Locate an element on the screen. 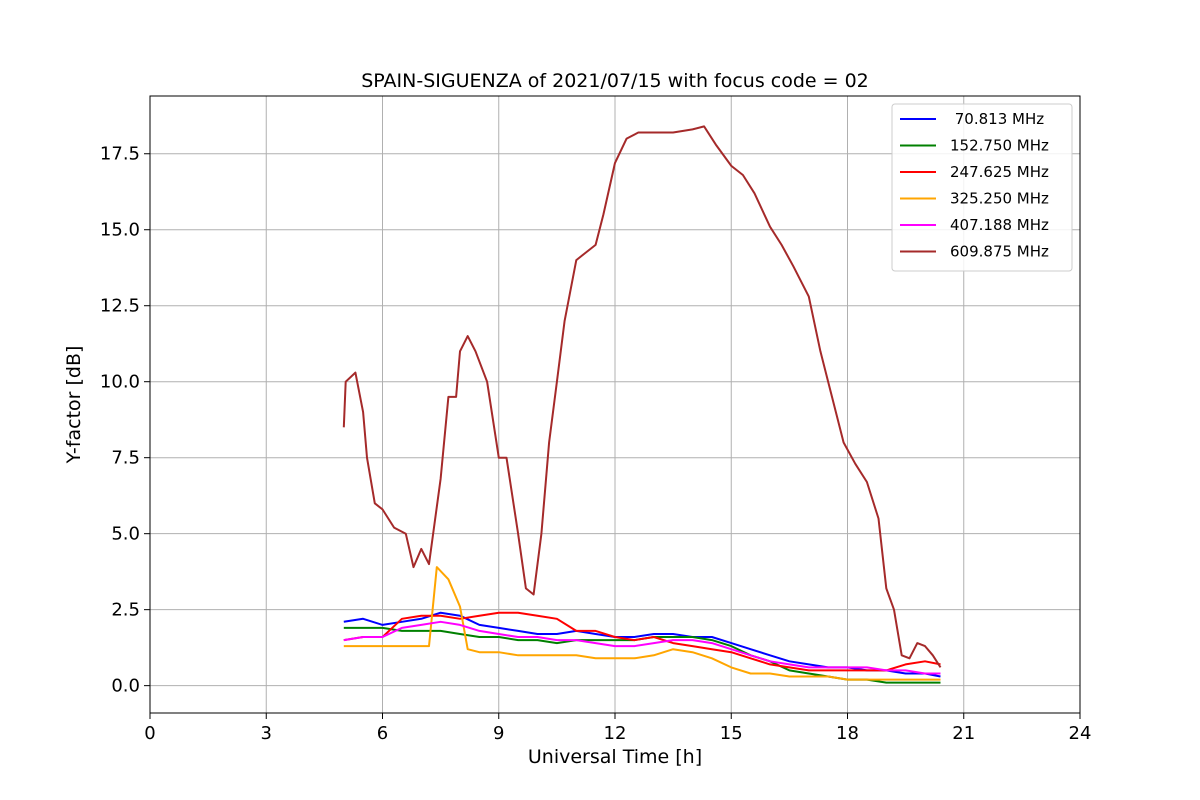 This screenshot has height=800, width=1200. y-tick-label: 2.5 is located at coordinates (125, 610).